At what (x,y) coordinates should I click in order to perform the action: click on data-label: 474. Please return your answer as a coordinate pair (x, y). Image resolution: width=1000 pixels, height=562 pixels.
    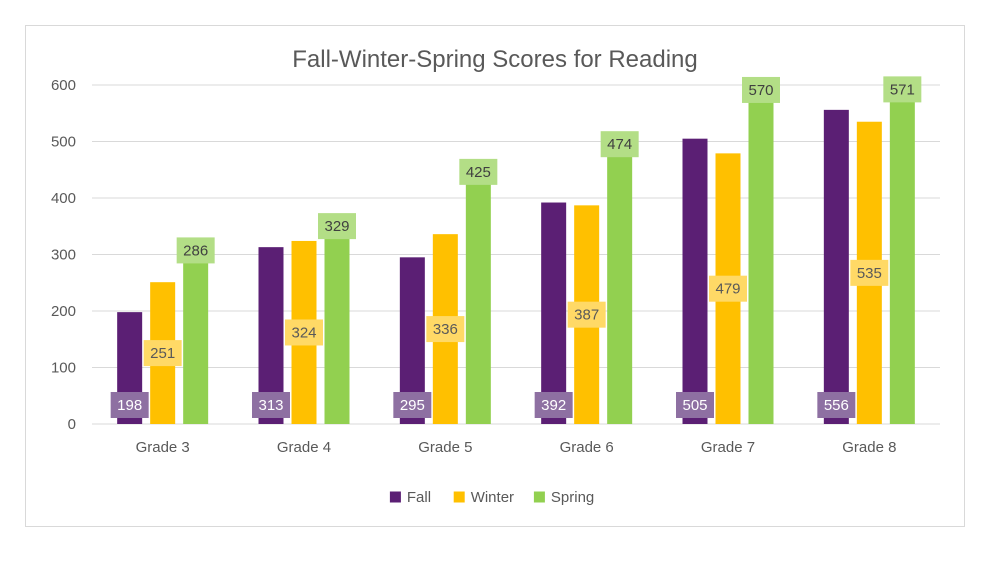
    Looking at the image, I should click on (619, 144).